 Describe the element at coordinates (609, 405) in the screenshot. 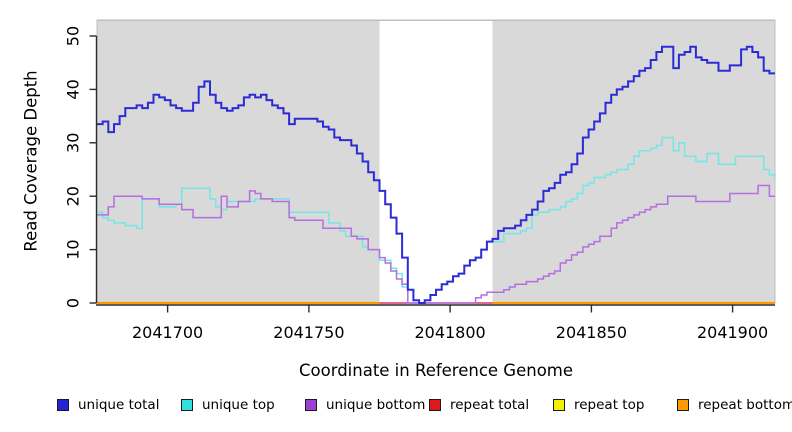

I see `legend-label: repeat top` at that location.